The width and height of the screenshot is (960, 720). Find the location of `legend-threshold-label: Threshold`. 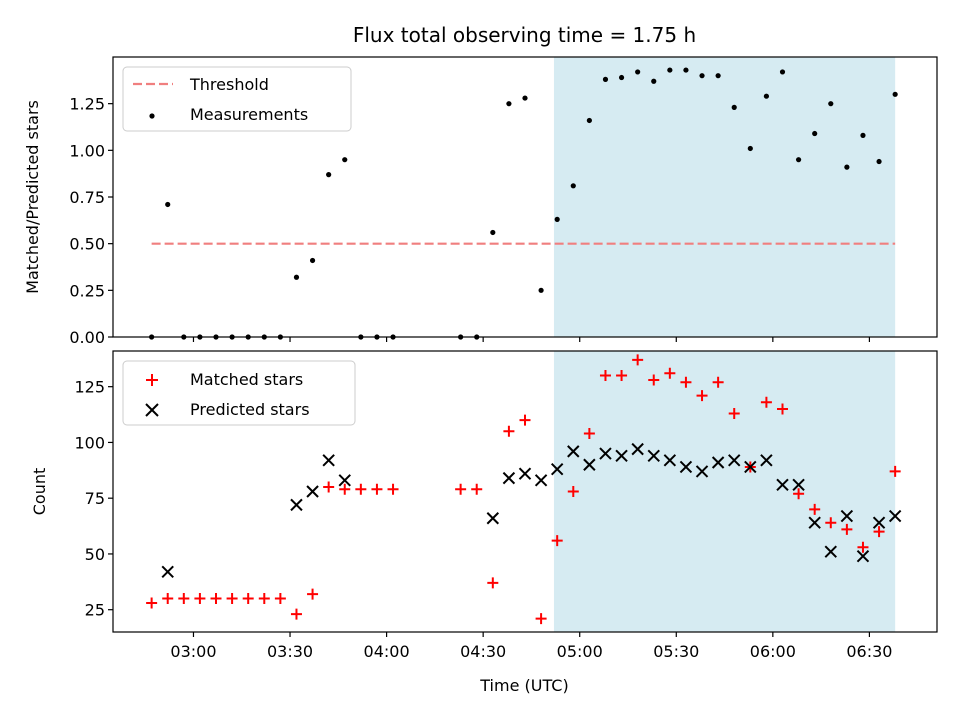

legend-threshold-label: Threshold is located at coordinates (229, 84).